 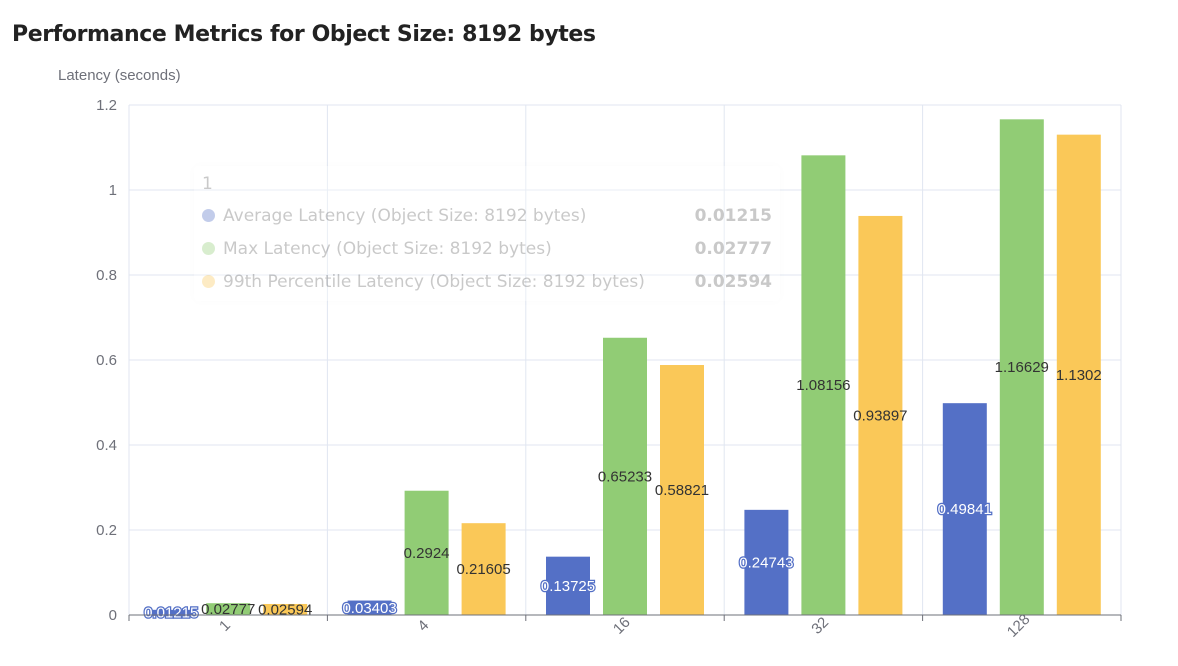 I want to click on data-label: 0.13725, so click(x=568, y=586).